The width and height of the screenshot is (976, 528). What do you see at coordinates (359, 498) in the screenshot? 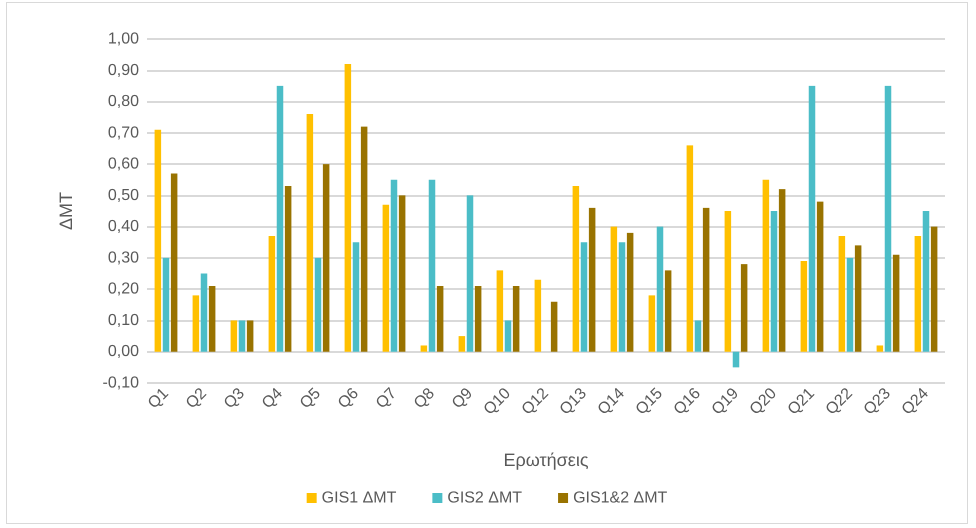
I see `legend-label: GIS1 ΔΜΤ` at bounding box center [359, 498].